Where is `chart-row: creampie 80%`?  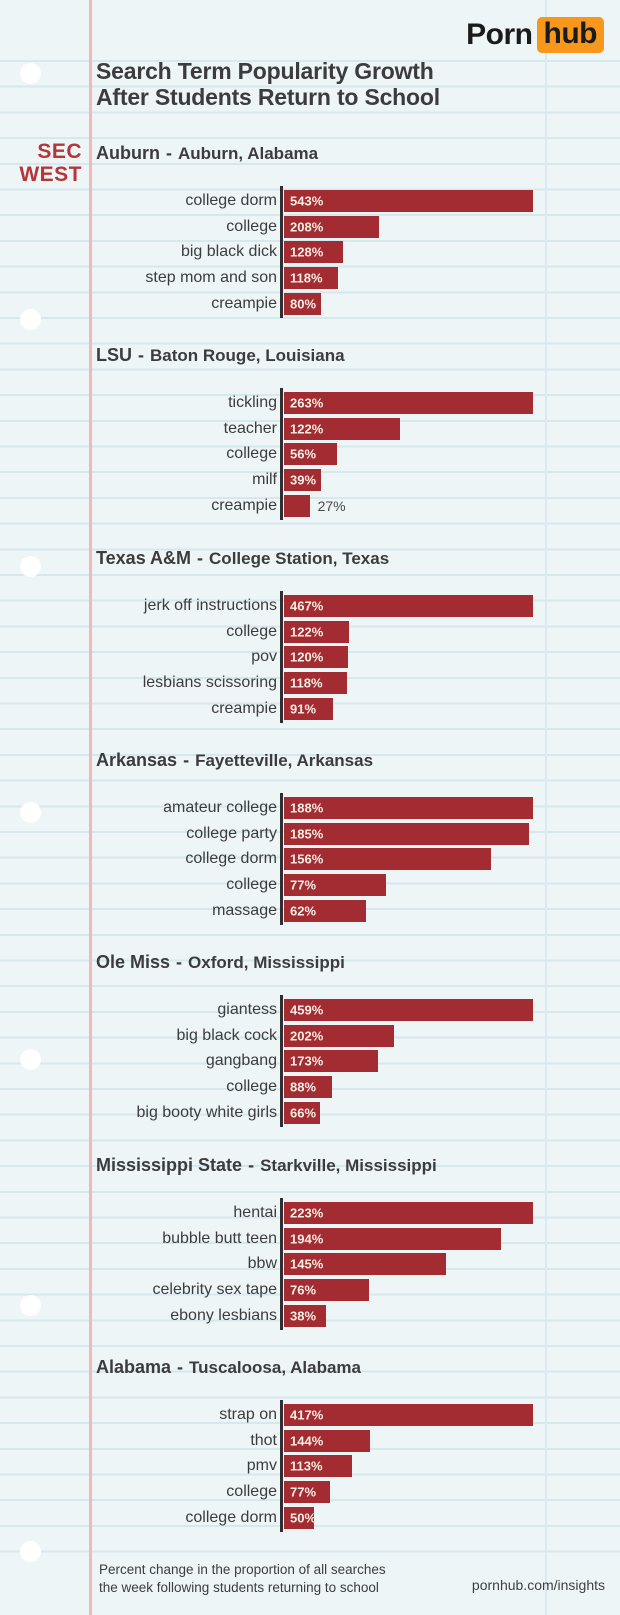
chart-row: creampie 80% is located at coordinates (310, 303).